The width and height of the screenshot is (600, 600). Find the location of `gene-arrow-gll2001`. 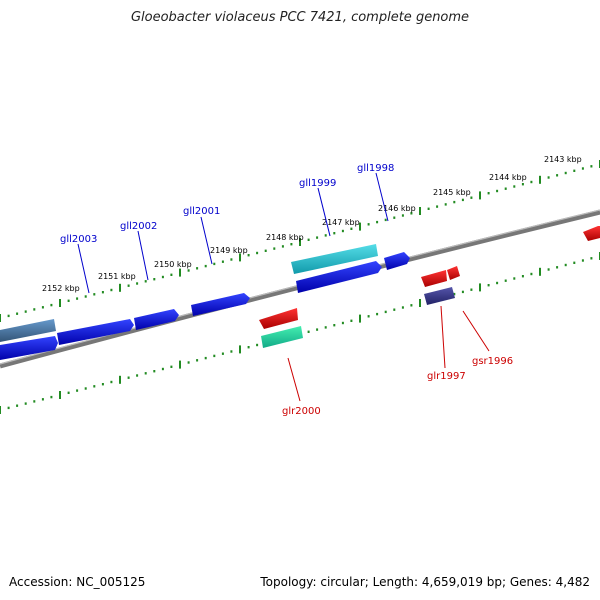

gene-arrow-gll2001 is located at coordinates (220, 304).